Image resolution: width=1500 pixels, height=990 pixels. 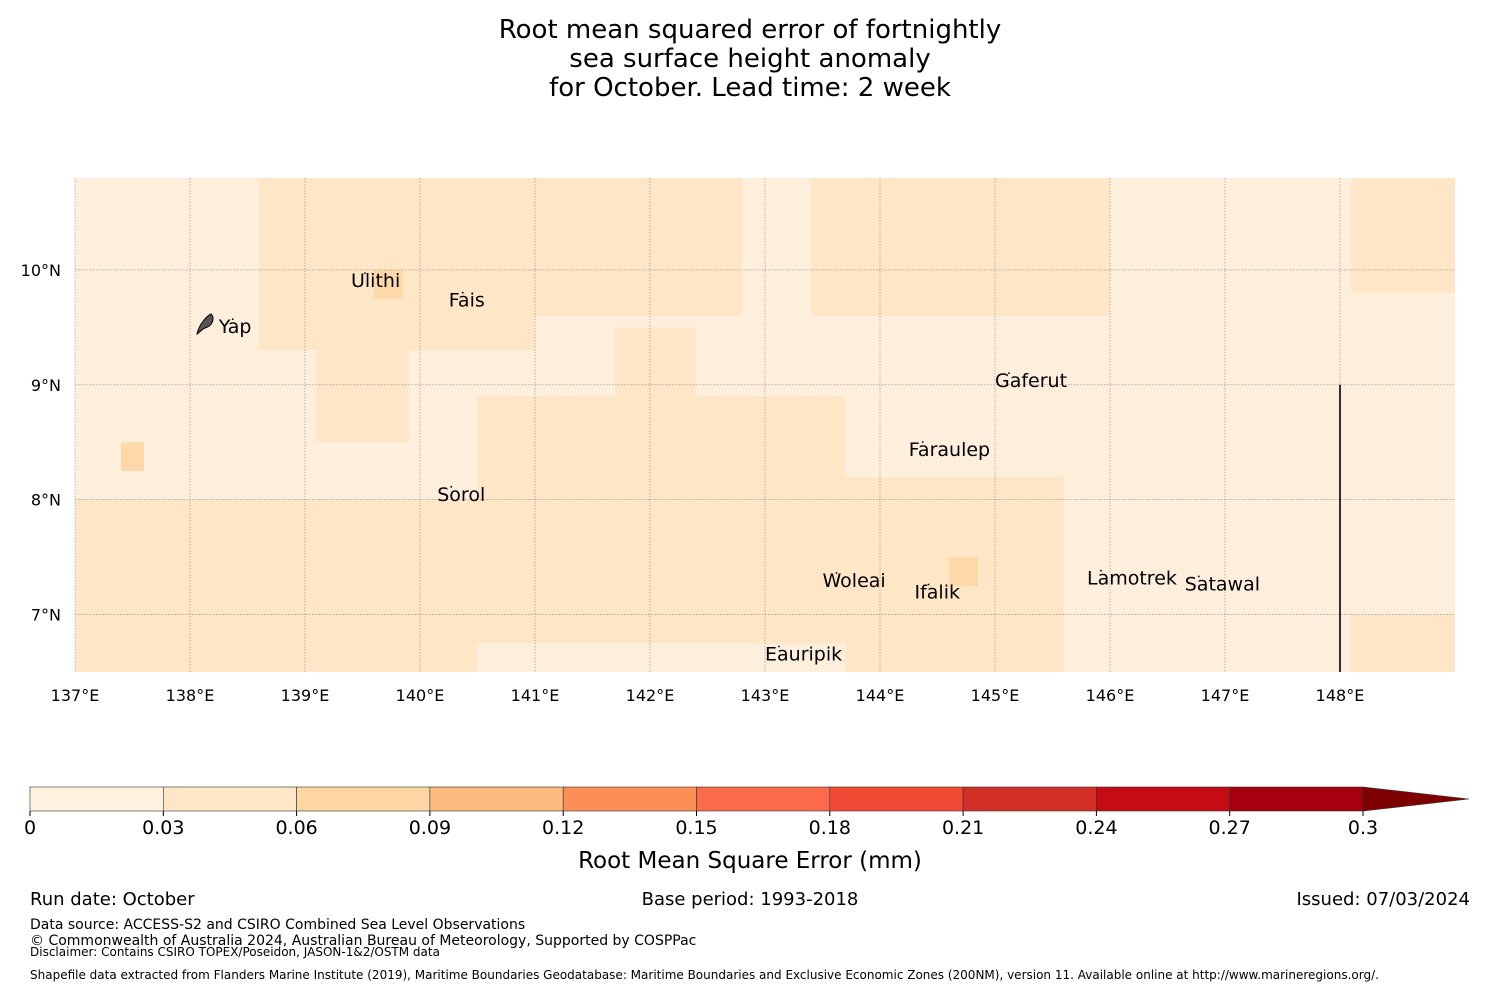 I want to click on lon-tick-label: 145°E, so click(x=995, y=695).